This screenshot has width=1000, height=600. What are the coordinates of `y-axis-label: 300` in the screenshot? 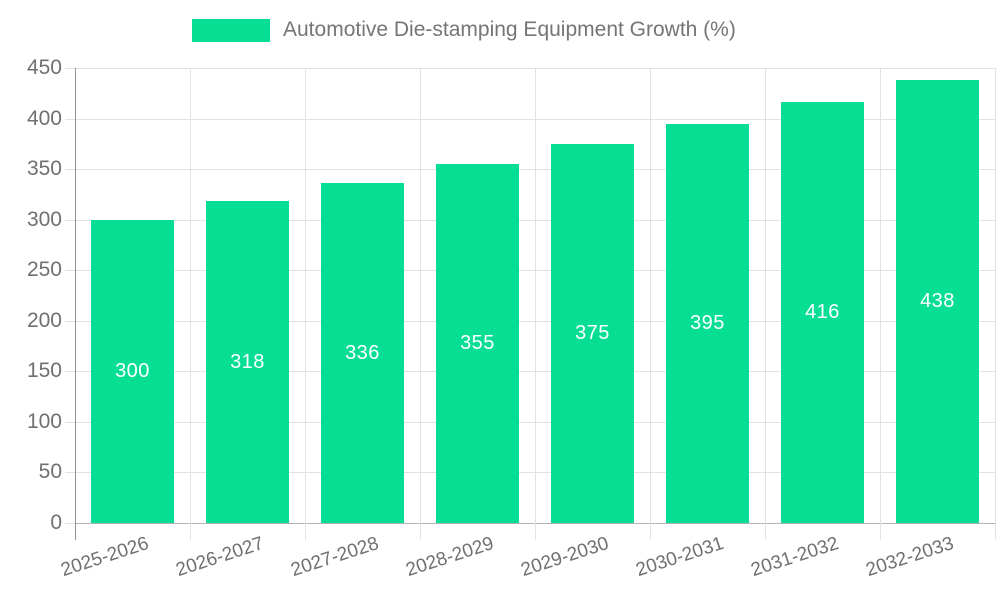 It's located at (44, 219).